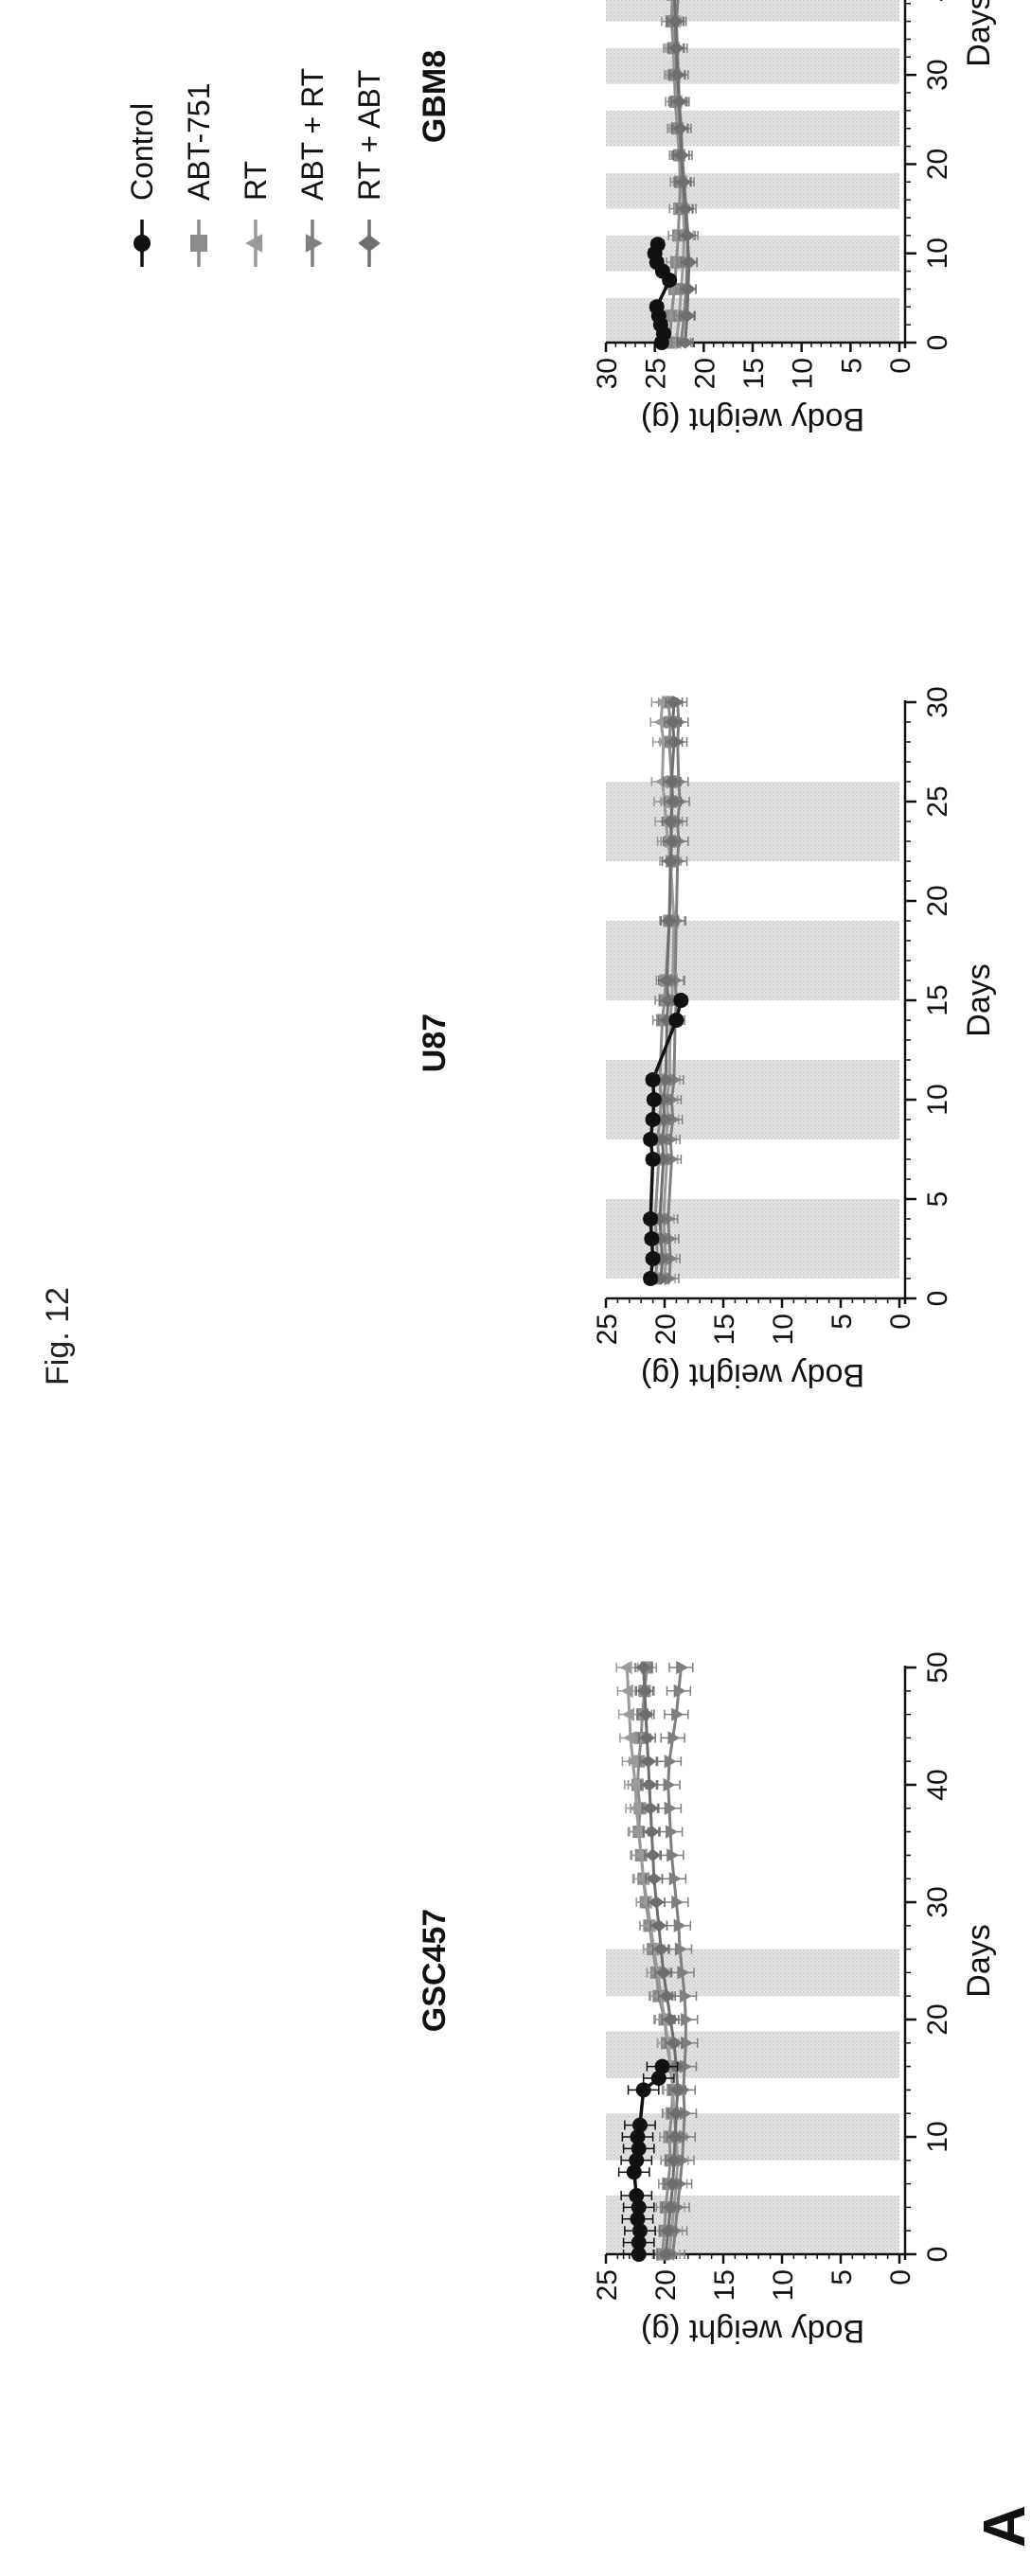 The height and width of the screenshot is (2576, 1031). Describe the element at coordinates (142, 152) in the screenshot. I see `legend-label: Control` at that location.